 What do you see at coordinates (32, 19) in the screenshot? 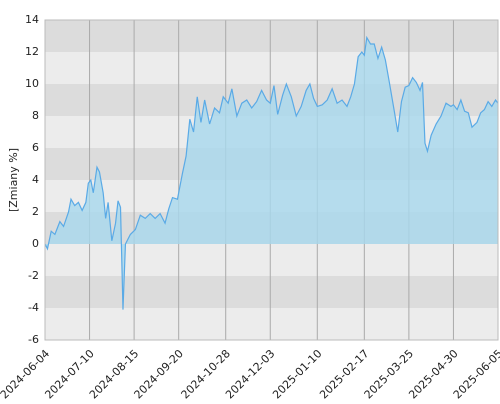
I see `y-tick-label: 14` at bounding box center [32, 19].